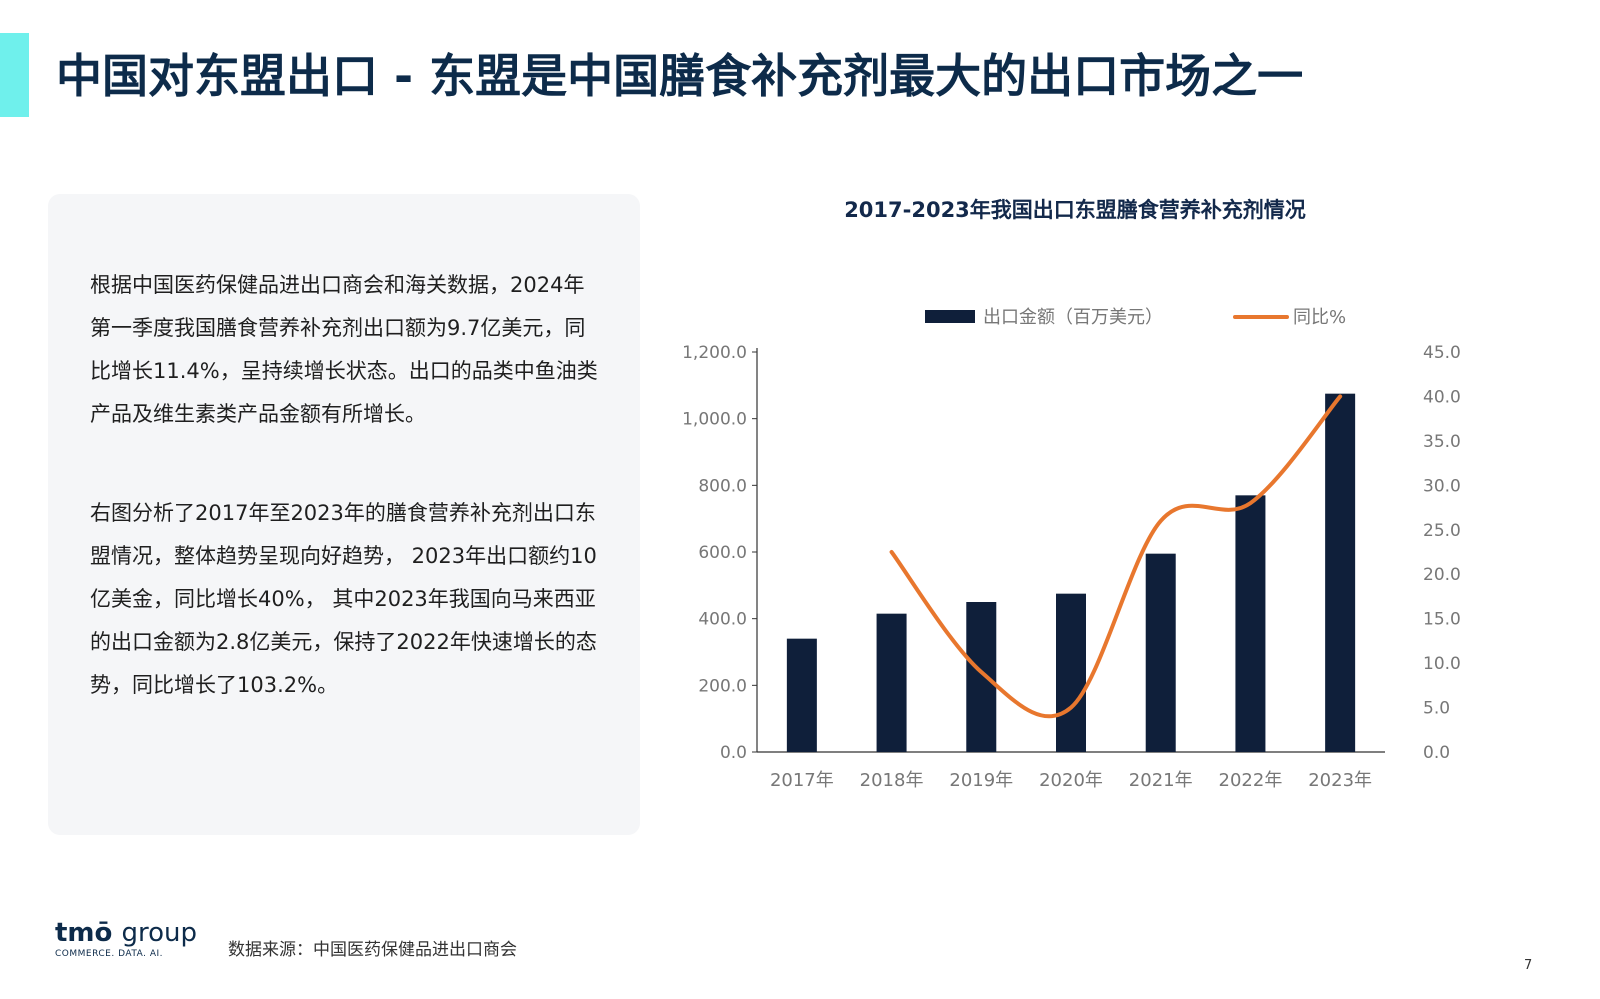  I want to click on y-right-tick-label: 40.0, so click(1442, 397).